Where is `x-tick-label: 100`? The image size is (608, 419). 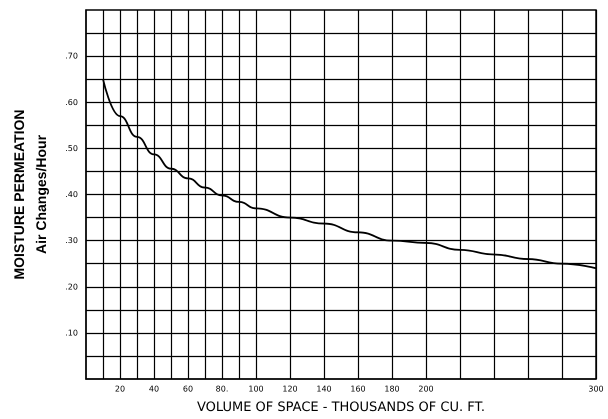
x-tick-label: 100 is located at coordinates (256, 389).